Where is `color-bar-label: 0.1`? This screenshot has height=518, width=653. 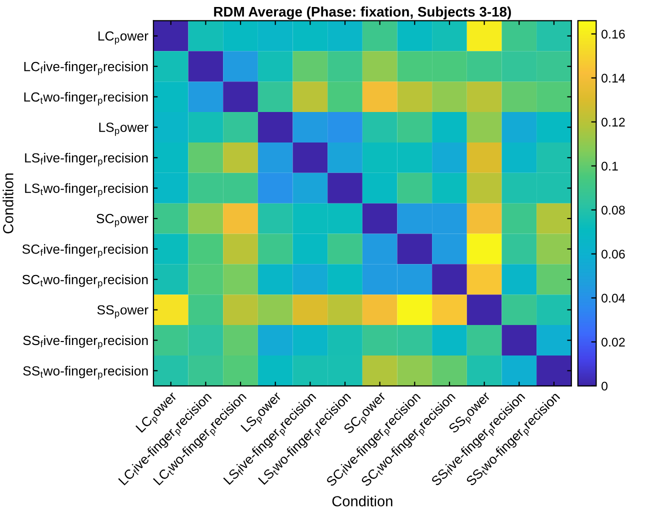
color-bar-label: 0.1 is located at coordinates (610, 166).